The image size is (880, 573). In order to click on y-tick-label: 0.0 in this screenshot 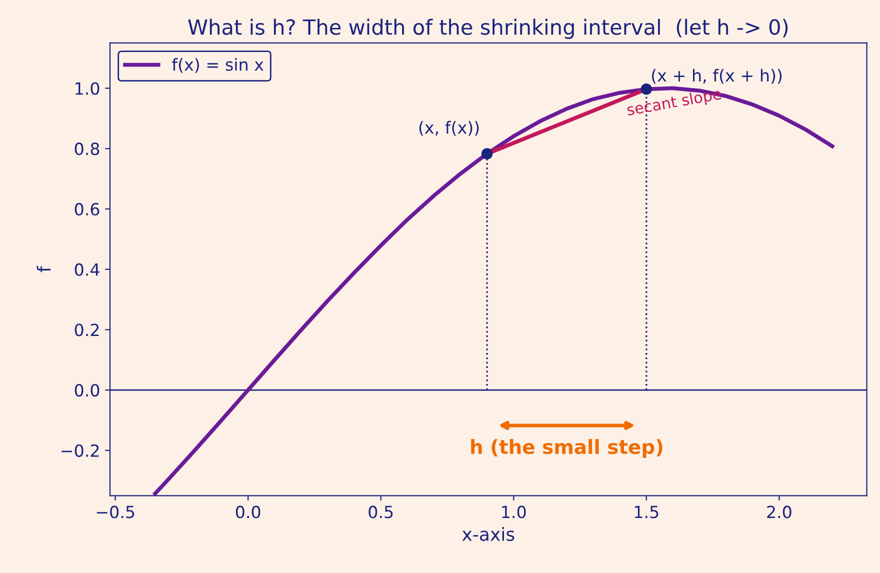, I will do `click(87, 390)`.